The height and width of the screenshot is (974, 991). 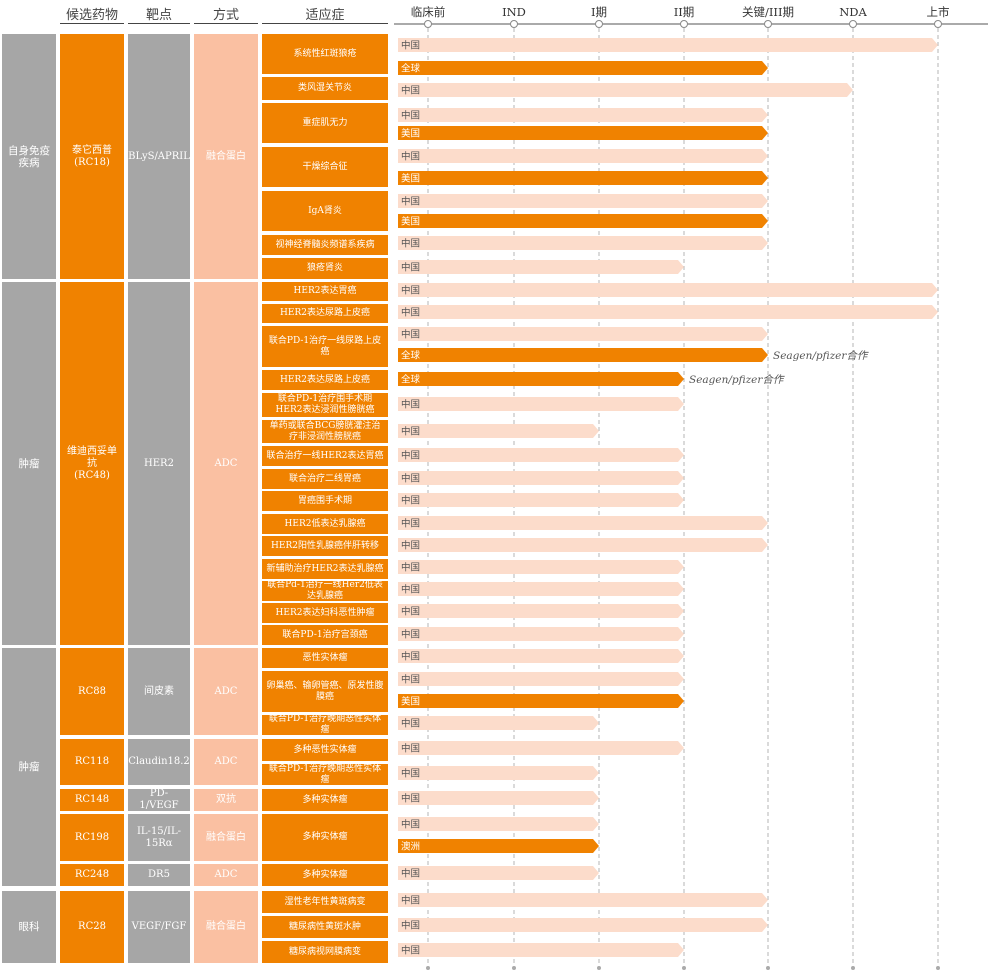 I want to click on target-cell: BLyS/APRIL, so click(x=159, y=156).